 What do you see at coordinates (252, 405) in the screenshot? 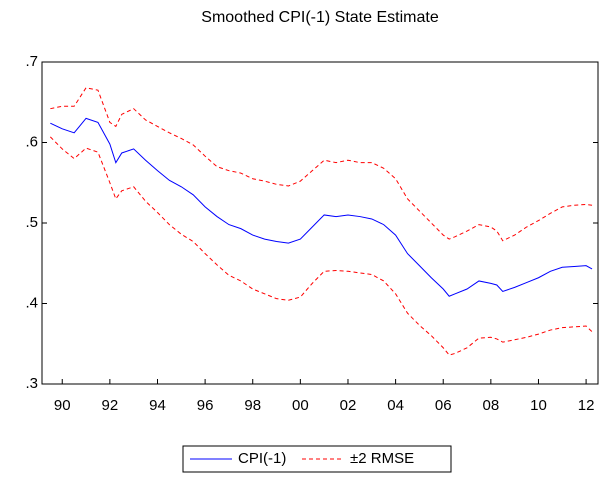
I see `x-tick-label: 98` at bounding box center [252, 405].